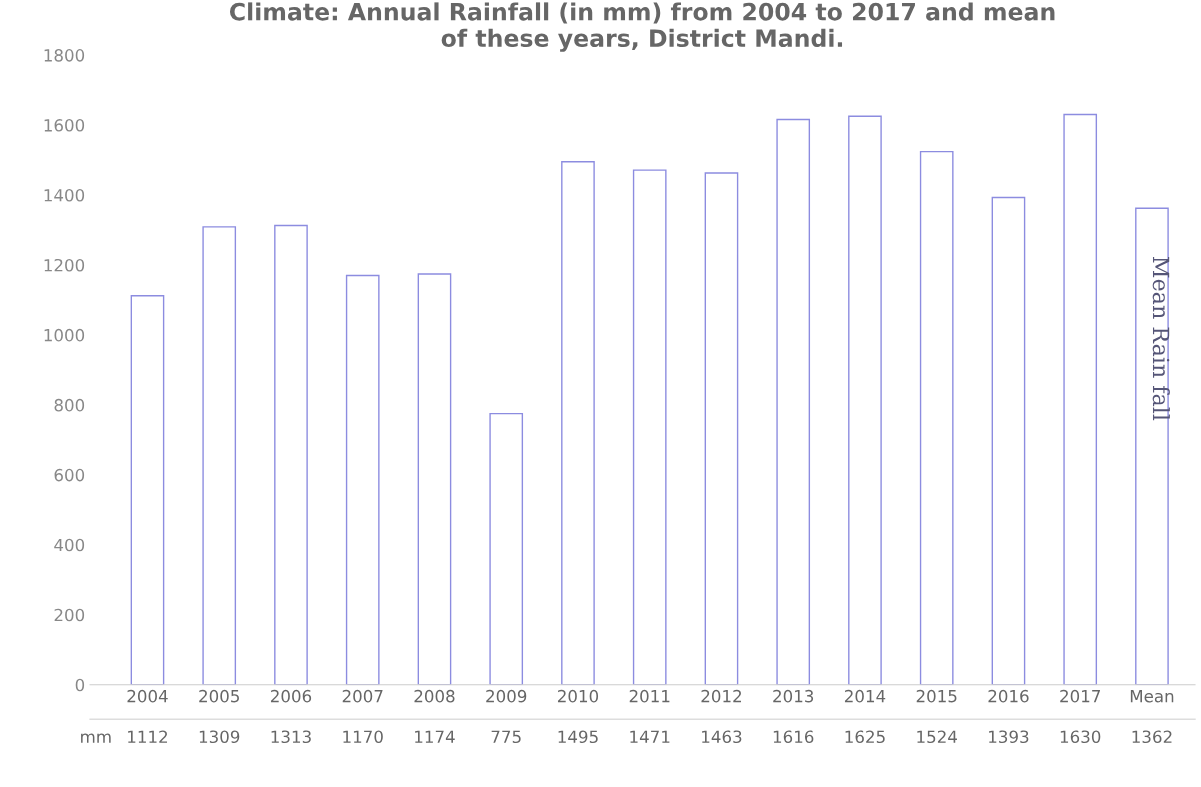 Image resolution: width=1201 pixels, height=787 pixels. What do you see at coordinates (69, 475) in the screenshot?
I see `y-tick-label: 600` at bounding box center [69, 475].